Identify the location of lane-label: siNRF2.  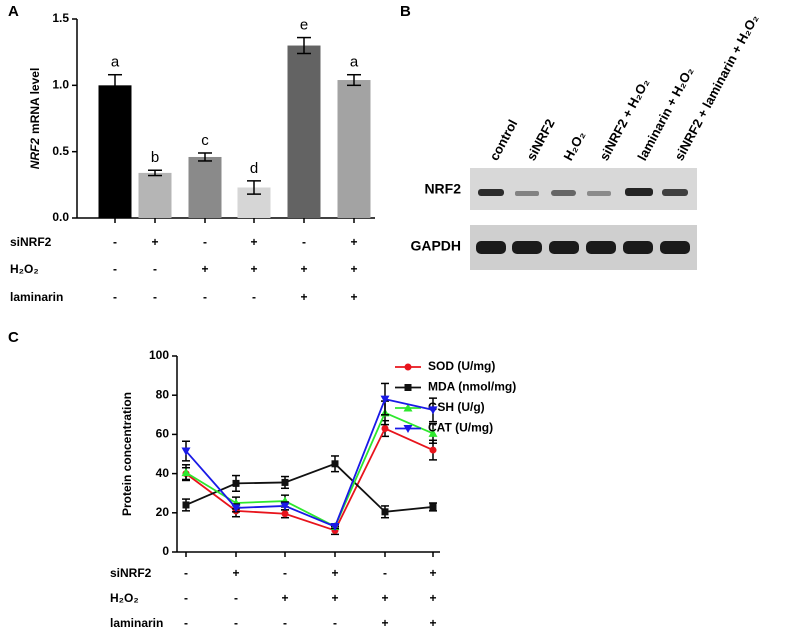
(540, 139).